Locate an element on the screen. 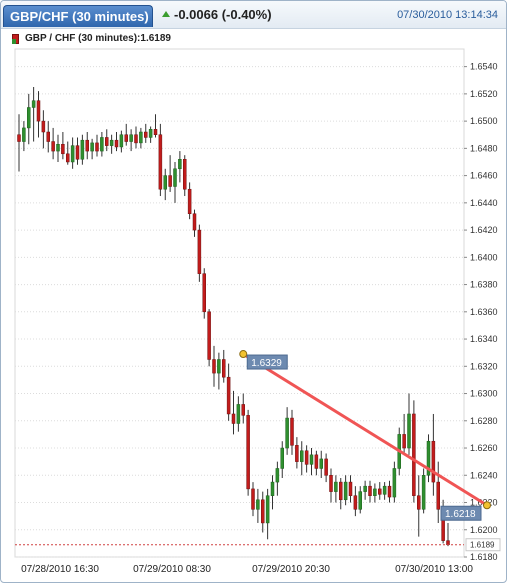 The image size is (507, 583). trend-end-handle is located at coordinates (487, 505).